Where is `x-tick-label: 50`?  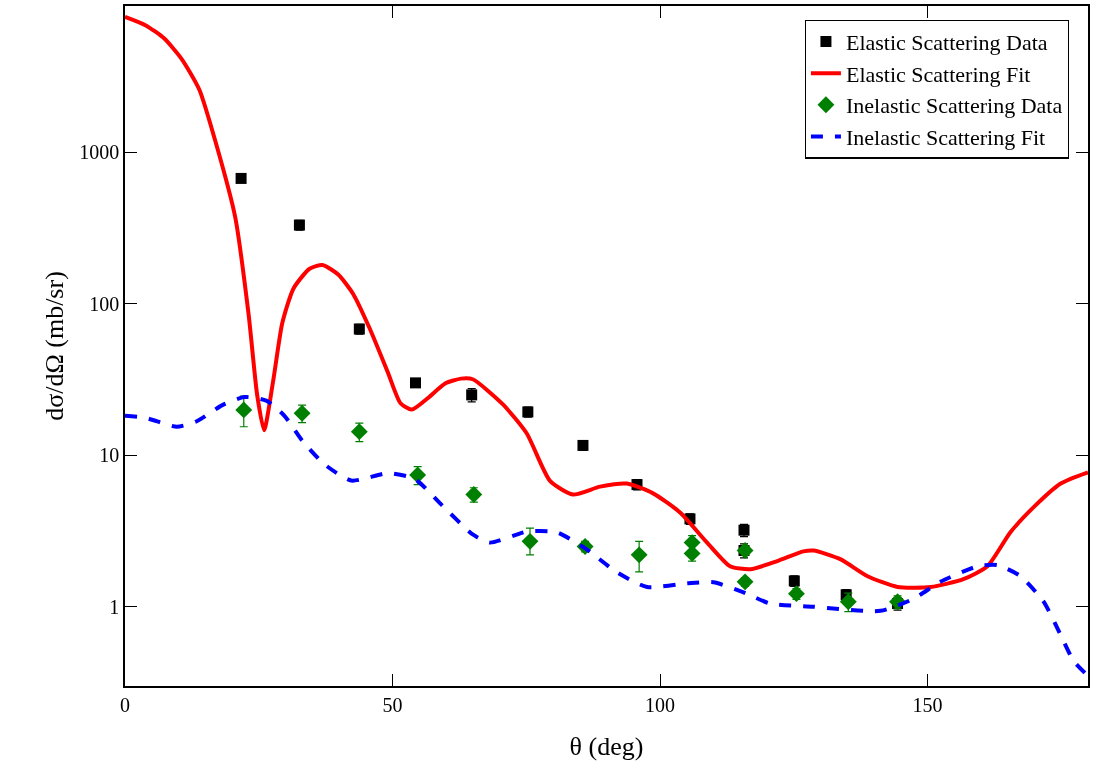
x-tick-label: 50 is located at coordinates (392, 704).